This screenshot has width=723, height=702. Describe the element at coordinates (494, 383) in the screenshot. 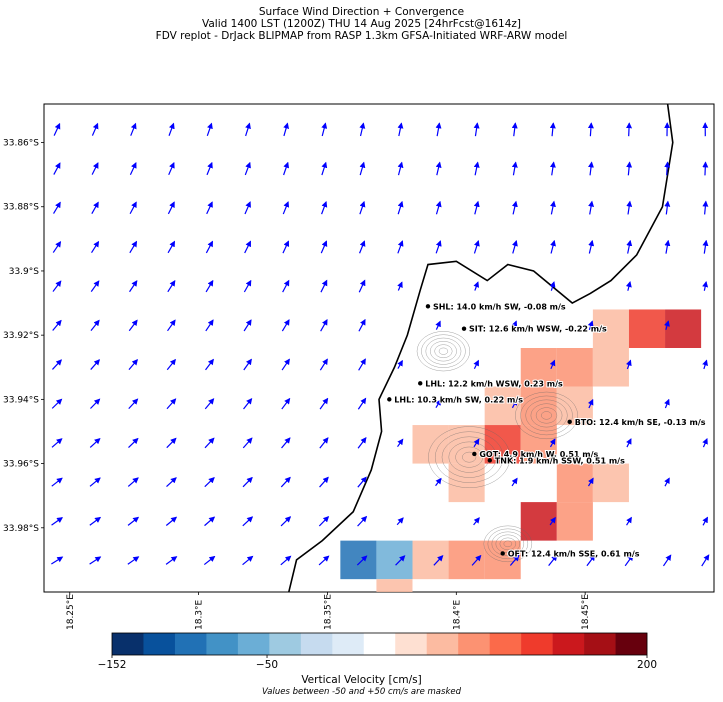

I see `station-label: LHL: 12.2 km/h WSW, 0.23 m/s` at that location.